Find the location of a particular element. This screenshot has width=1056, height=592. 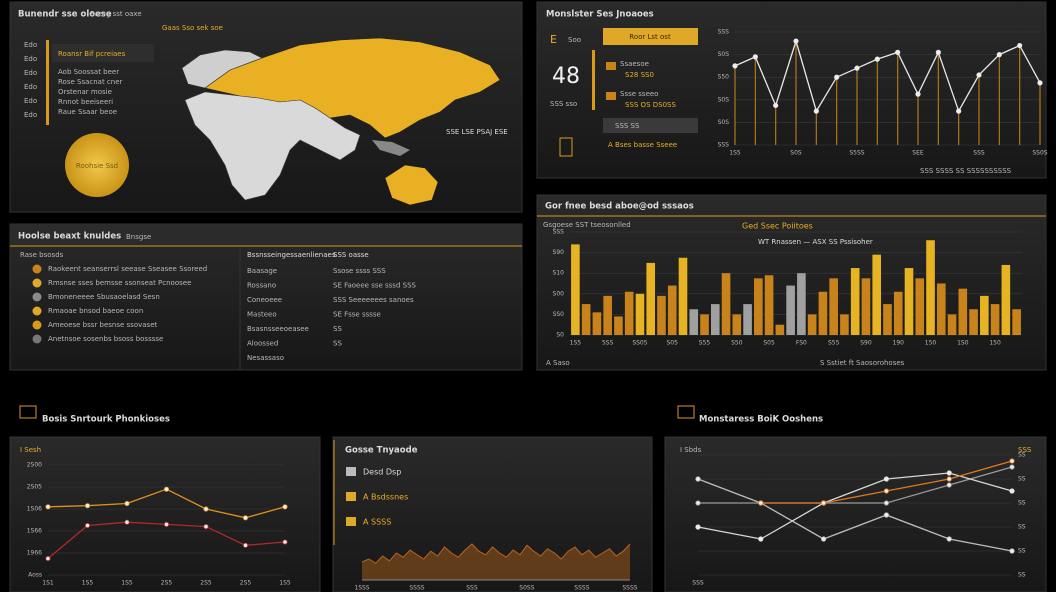

stats-button-2-label: SSS SS is located at coordinates (627, 126).